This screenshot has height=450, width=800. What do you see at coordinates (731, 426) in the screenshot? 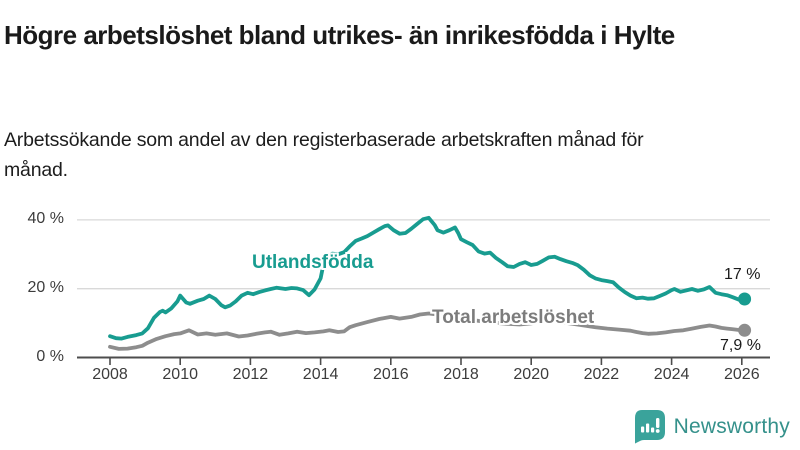
I see `newsworthy-logo-text: Newsworthy` at bounding box center [731, 426].